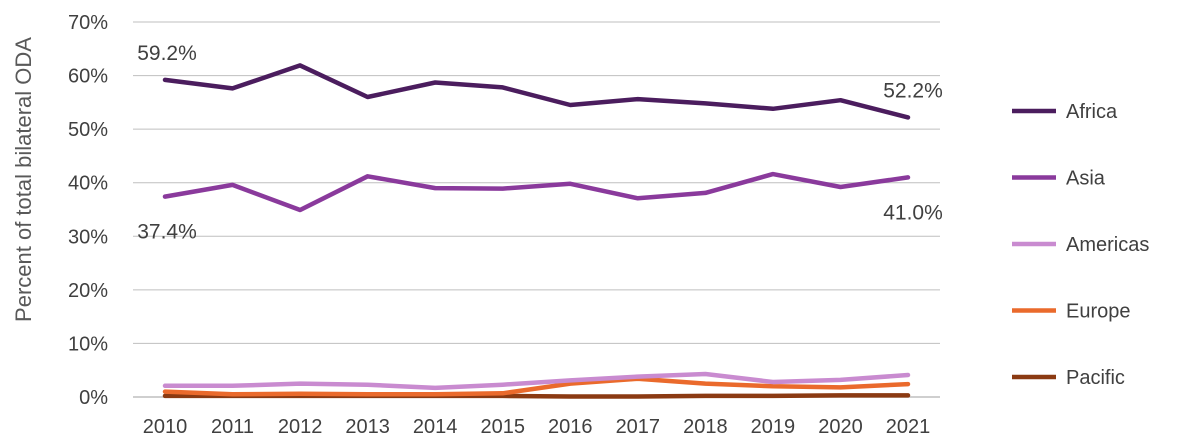  I want to click on data-label: 41.0%, so click(913, 212).